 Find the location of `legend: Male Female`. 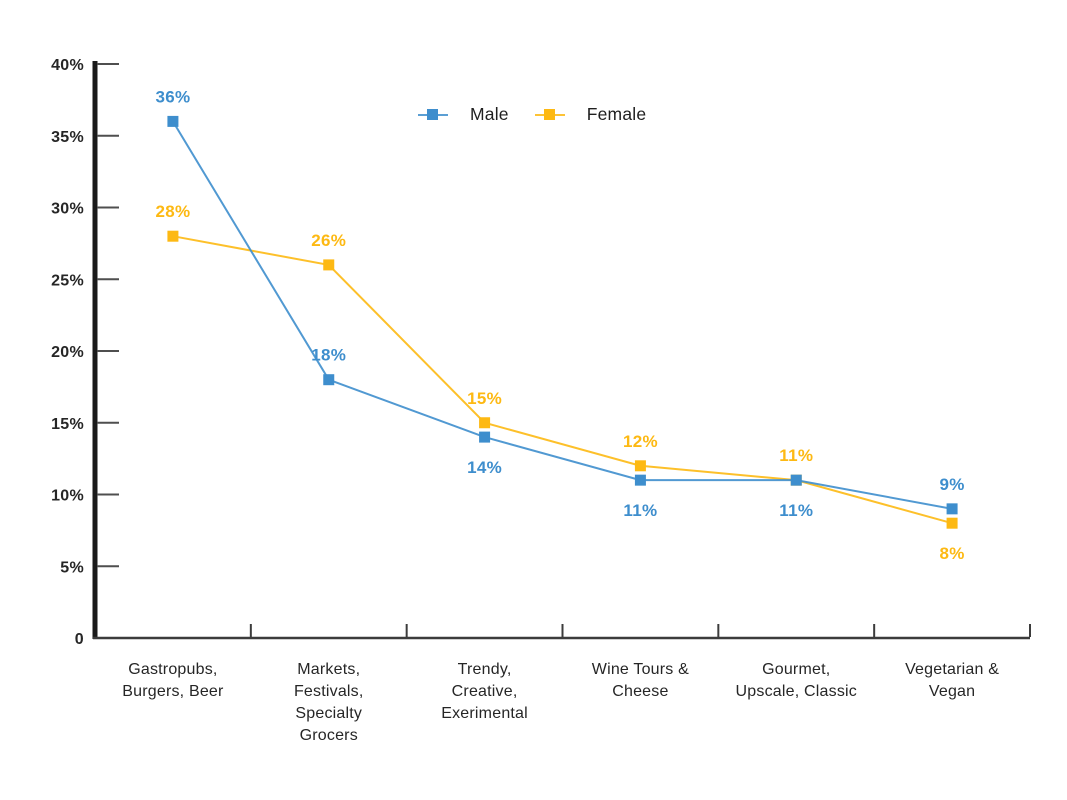

legend: Male Female is located at coordinates (532, 114).